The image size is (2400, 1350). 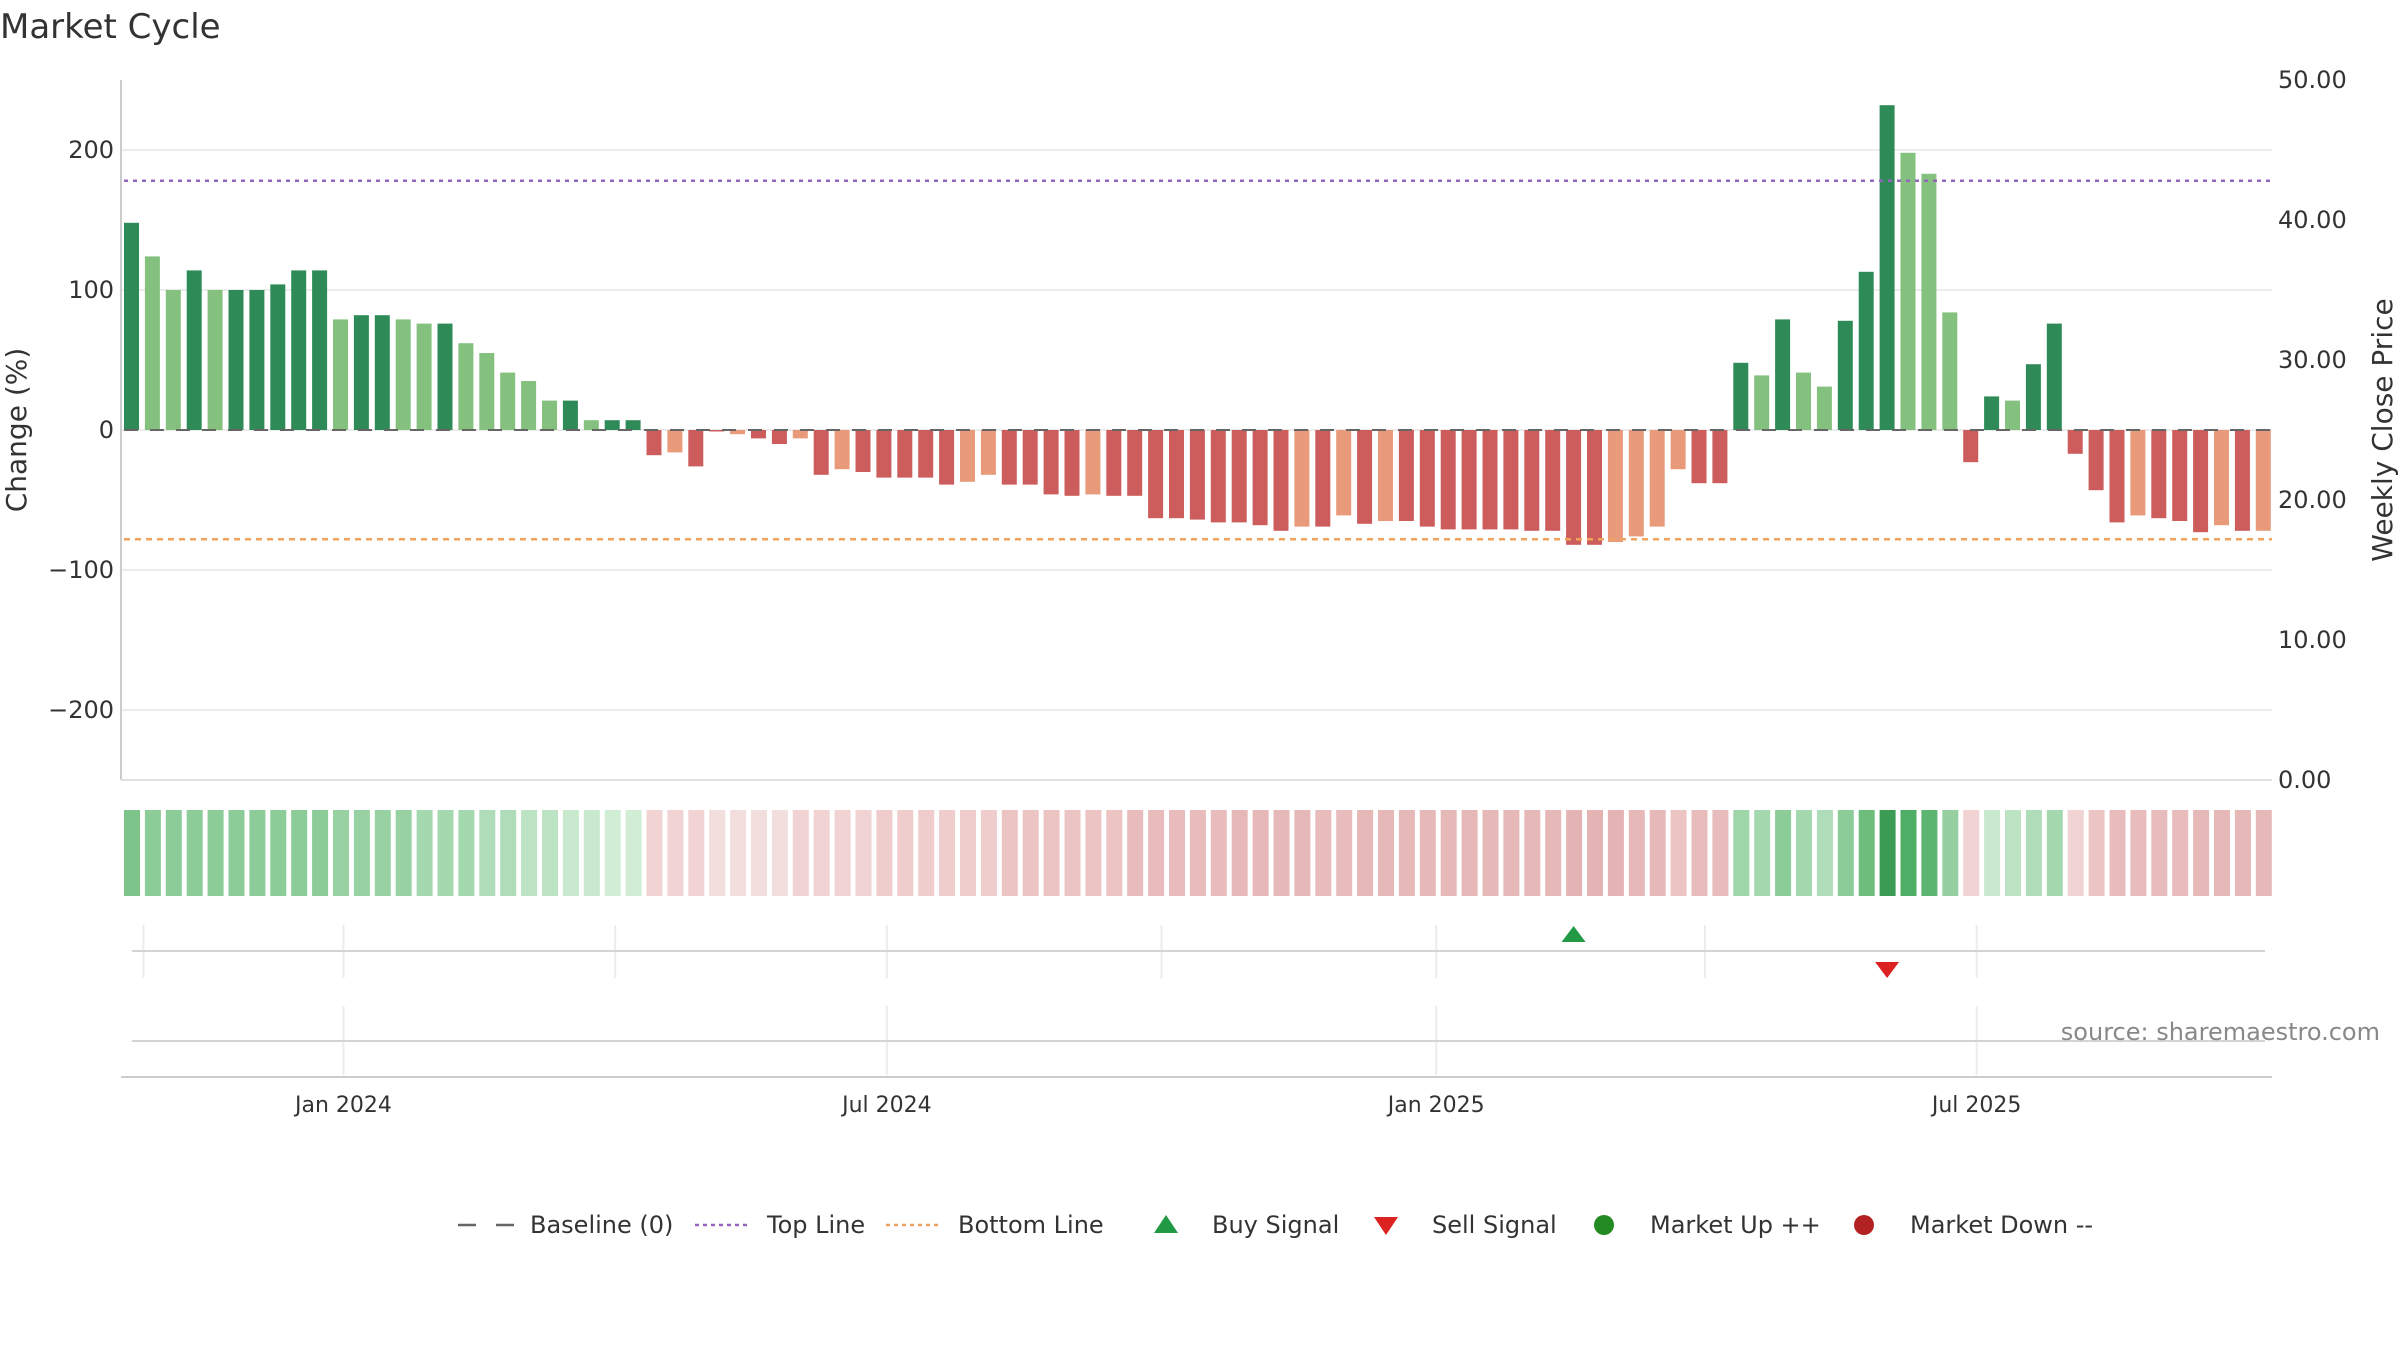 What do you see at coordinates (1465, 1225) in the screenshot?
I see `legend-item: Sell Signal` at bounding box center [1465, 1225].